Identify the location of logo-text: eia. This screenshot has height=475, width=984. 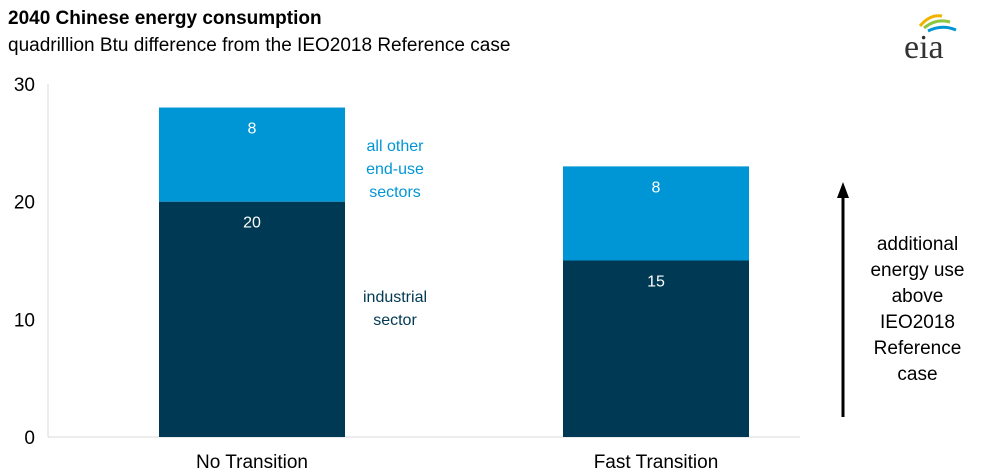
(924, 47).